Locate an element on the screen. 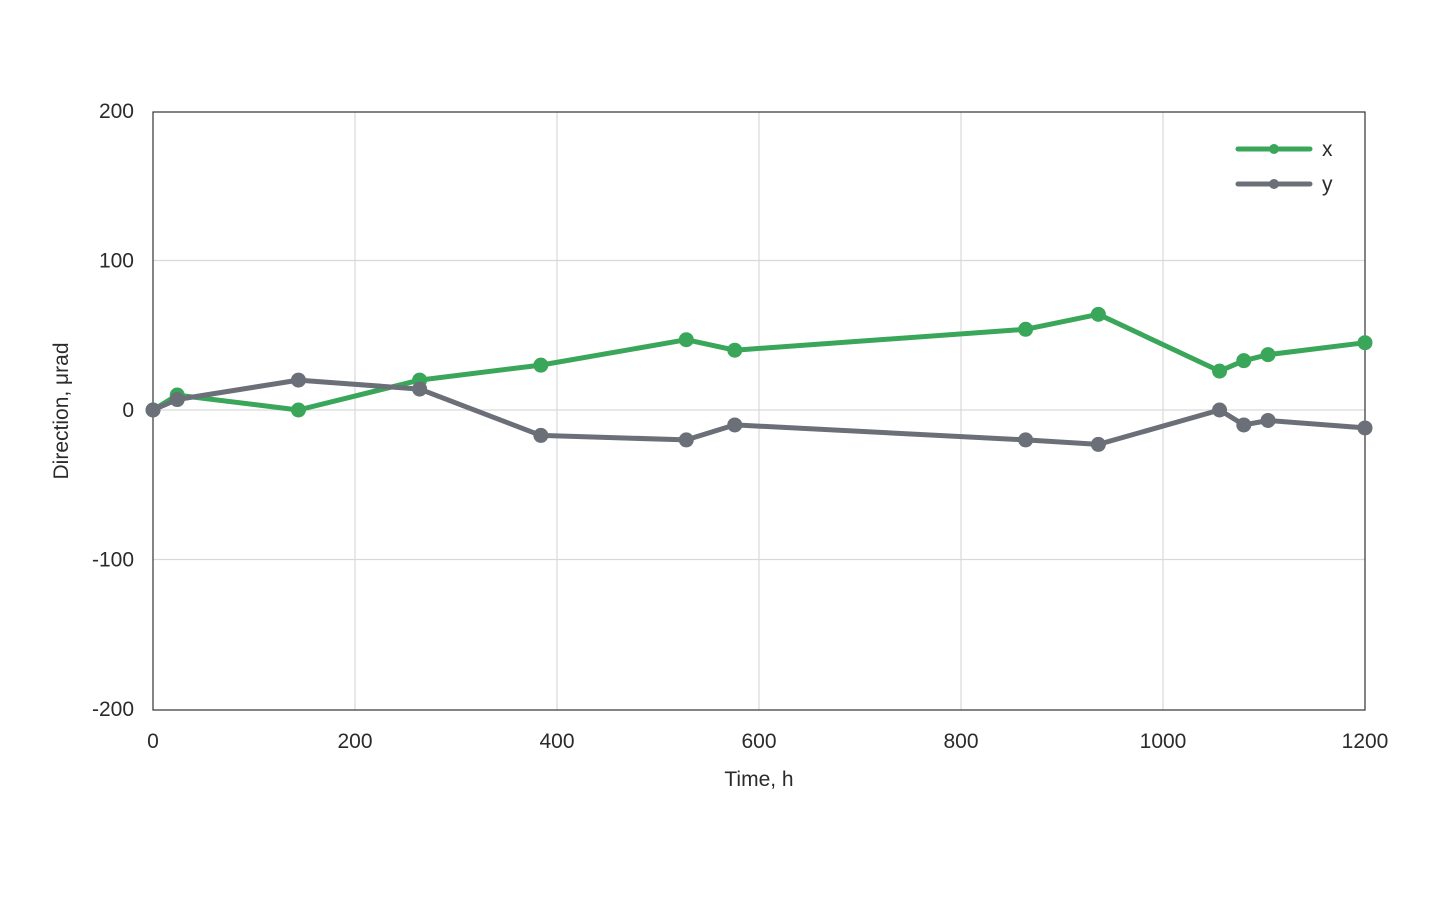 The width and height of the screenshot is (1440, 900). x-tick-label: 200 is located at coordinates (354, 741).